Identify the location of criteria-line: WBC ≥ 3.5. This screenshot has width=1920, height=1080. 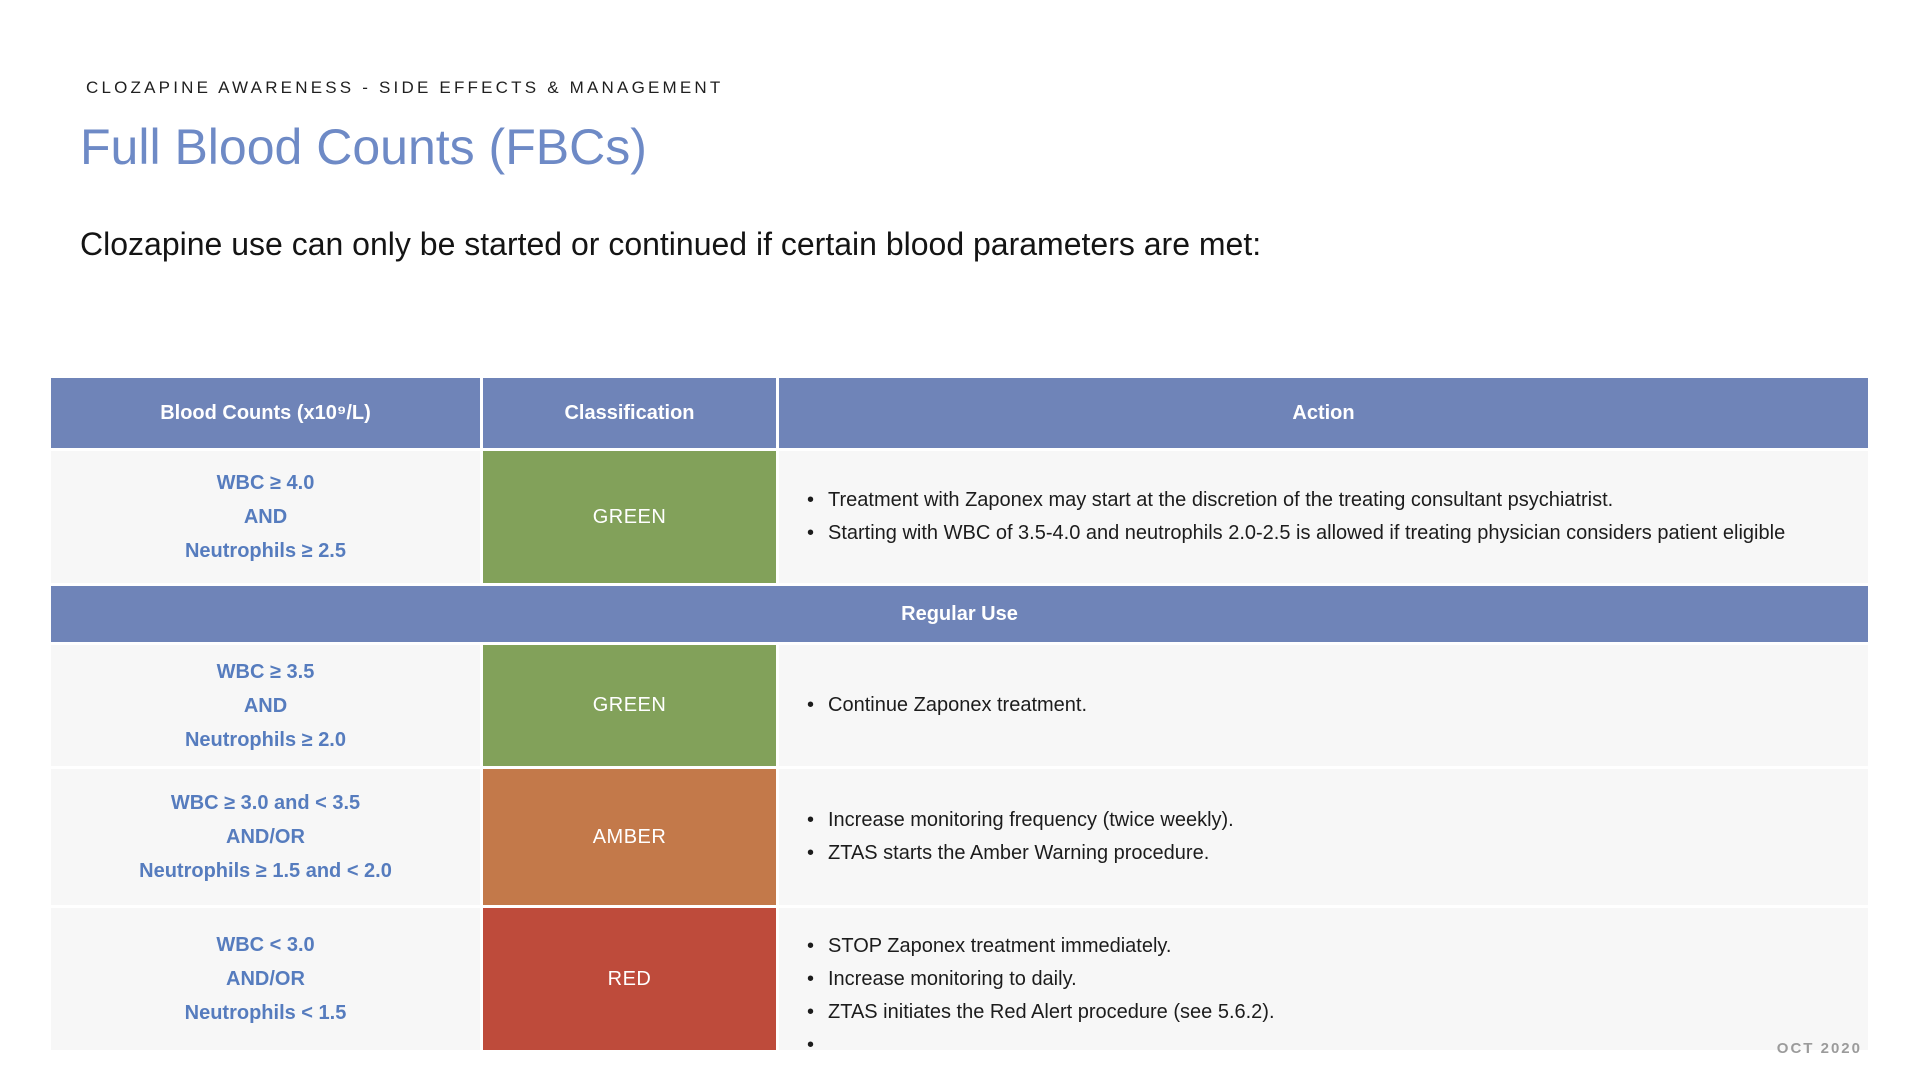
(265, 671).